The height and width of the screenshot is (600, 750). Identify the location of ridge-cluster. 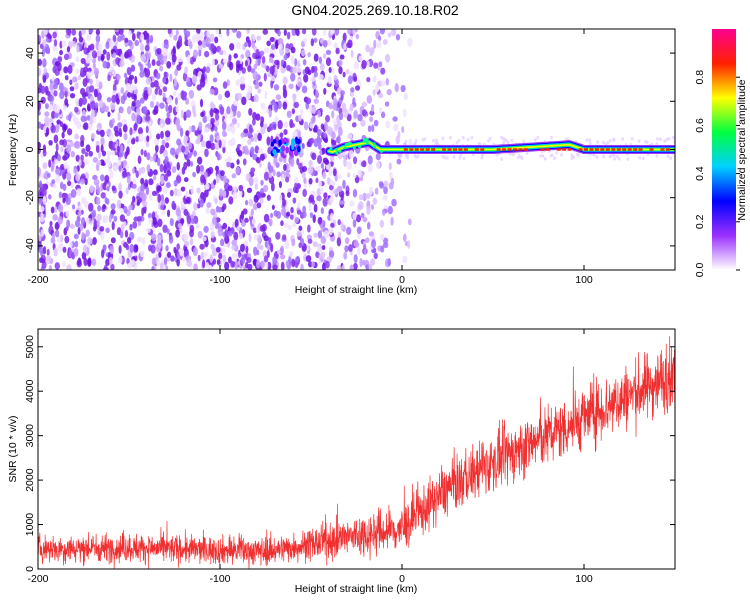
(284, 156).